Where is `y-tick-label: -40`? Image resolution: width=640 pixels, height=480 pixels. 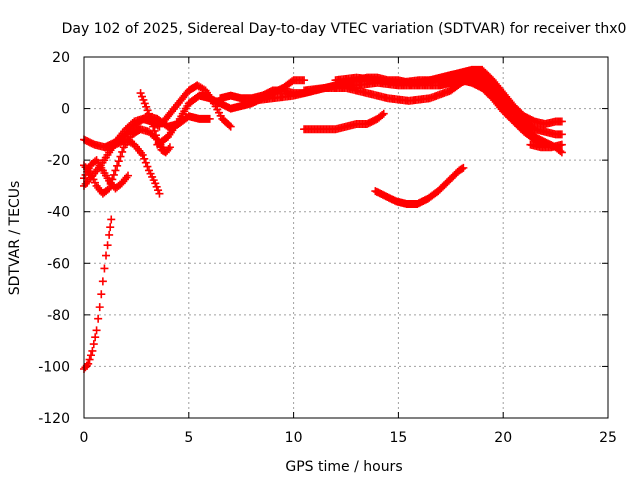
y-tick-label: -40 is located at coordinates (58, 213).